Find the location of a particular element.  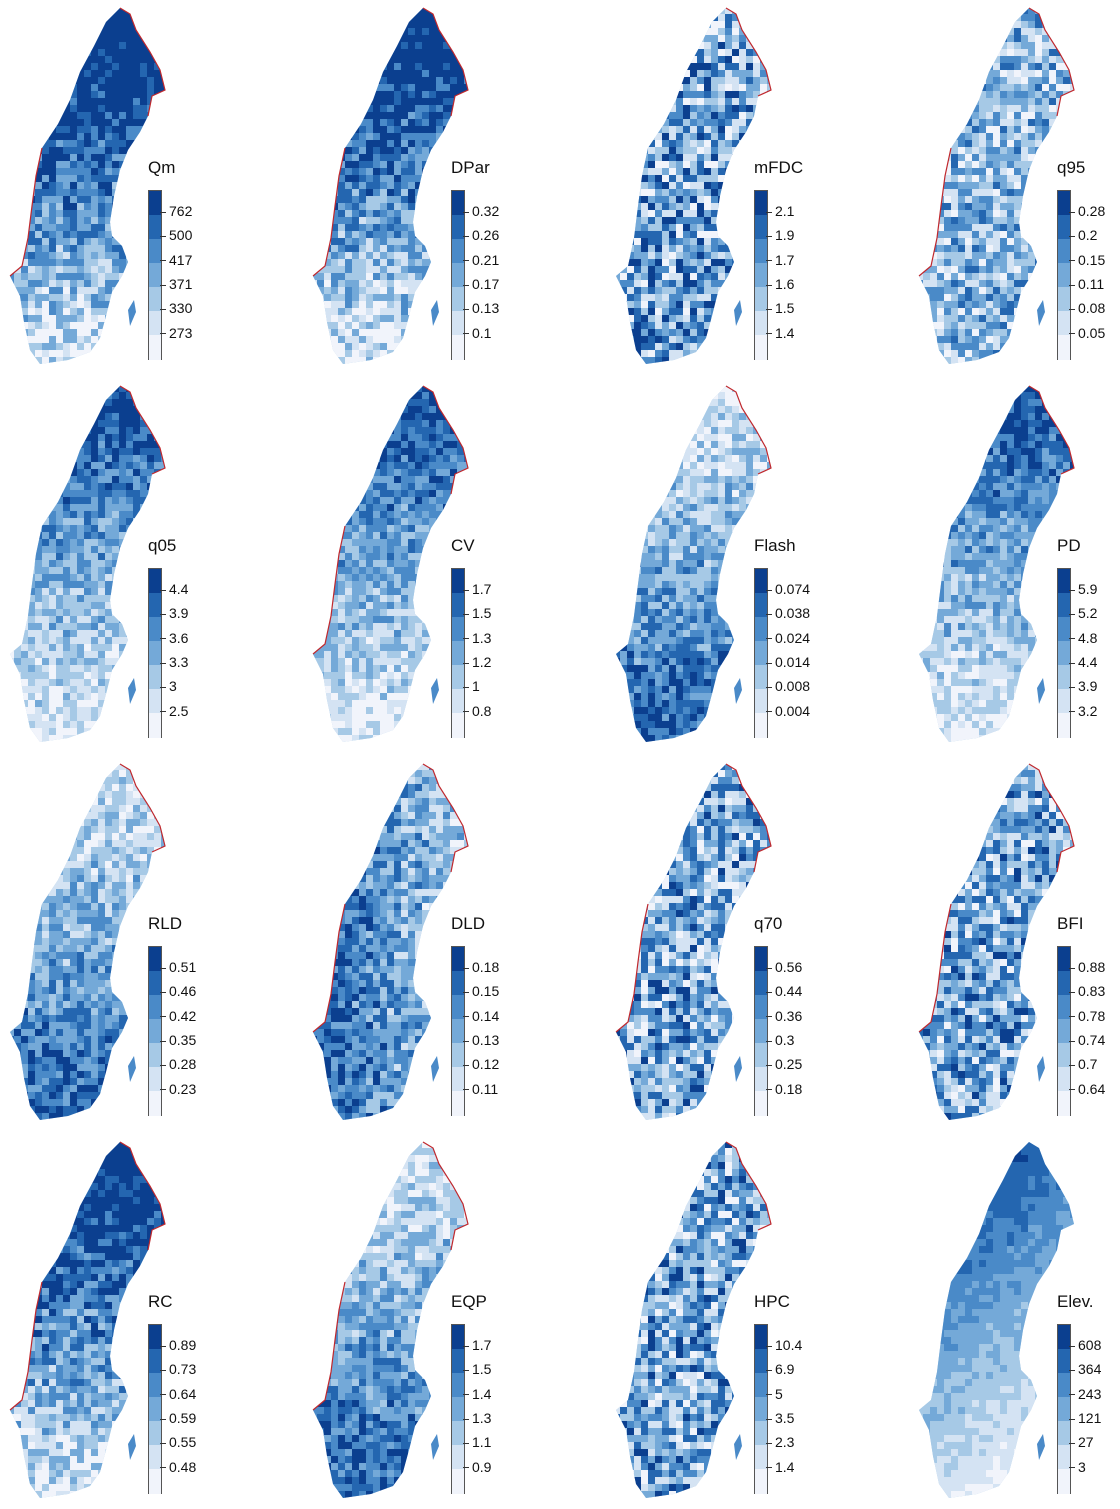

legend-band is located at coordinates (458, 203).